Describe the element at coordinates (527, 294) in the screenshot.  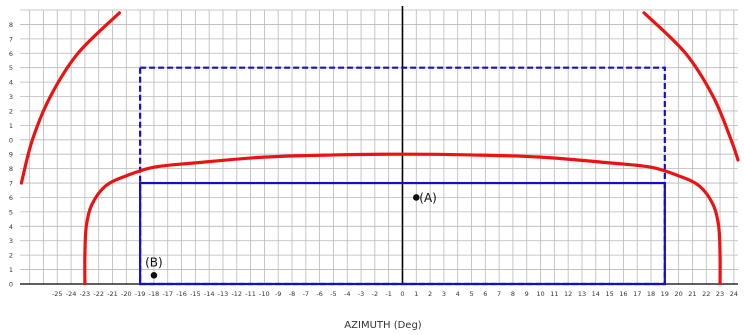
I see `x-tick-label: 9` at that location.